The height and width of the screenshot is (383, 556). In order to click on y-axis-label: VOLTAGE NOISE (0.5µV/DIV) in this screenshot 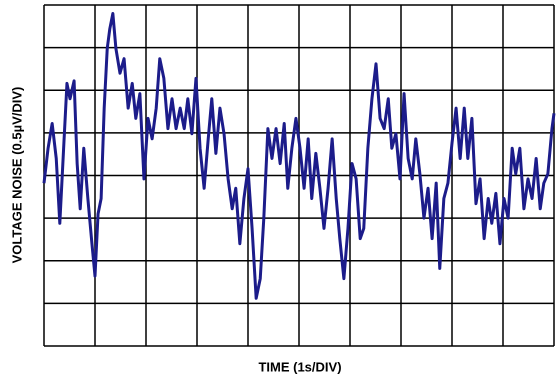, I will do `click(16, 175)`.